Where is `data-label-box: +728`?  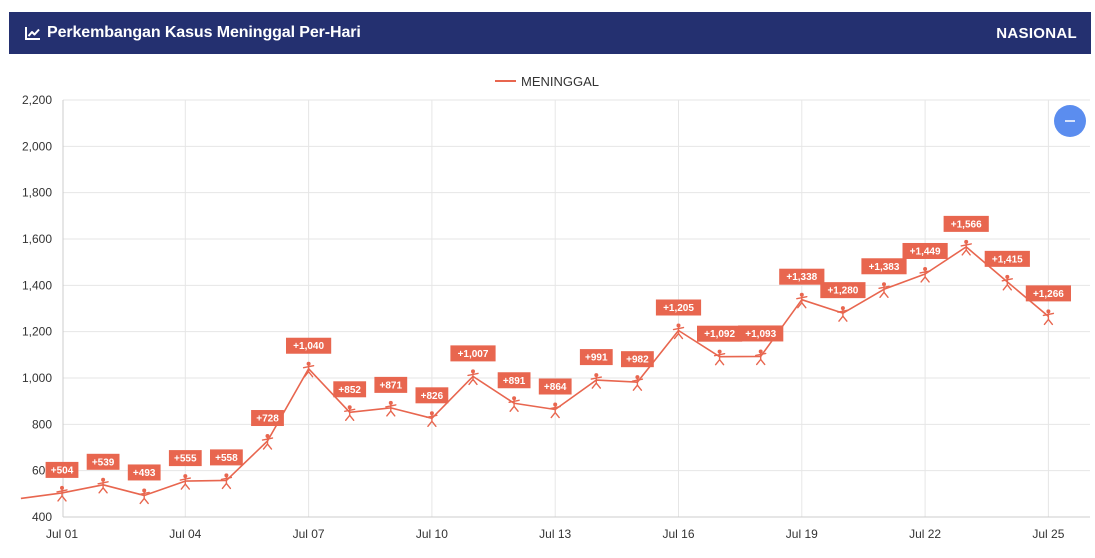 data-label-box: +728 is located at coordinates (267, 418).